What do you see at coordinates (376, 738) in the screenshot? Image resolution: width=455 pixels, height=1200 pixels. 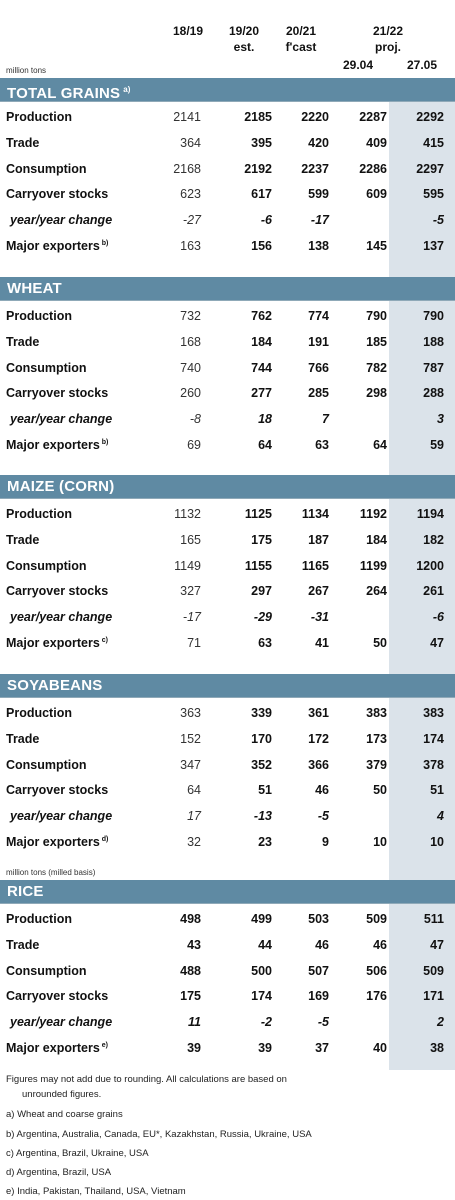 I see `table-cell: 173` at bounding box center [376, 738].